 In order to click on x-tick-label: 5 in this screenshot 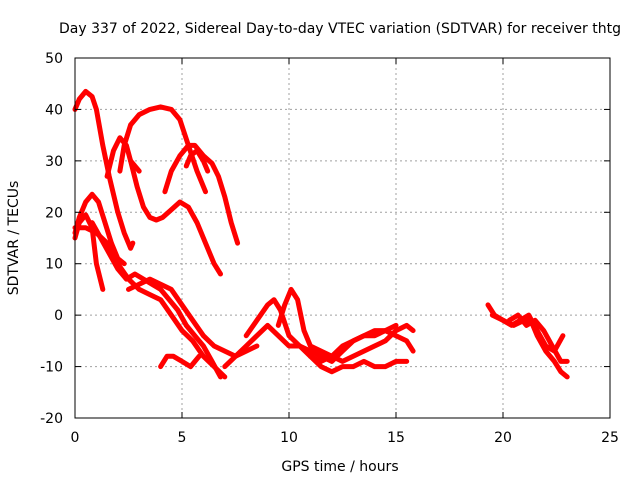, I will do `click(182, 438)`.